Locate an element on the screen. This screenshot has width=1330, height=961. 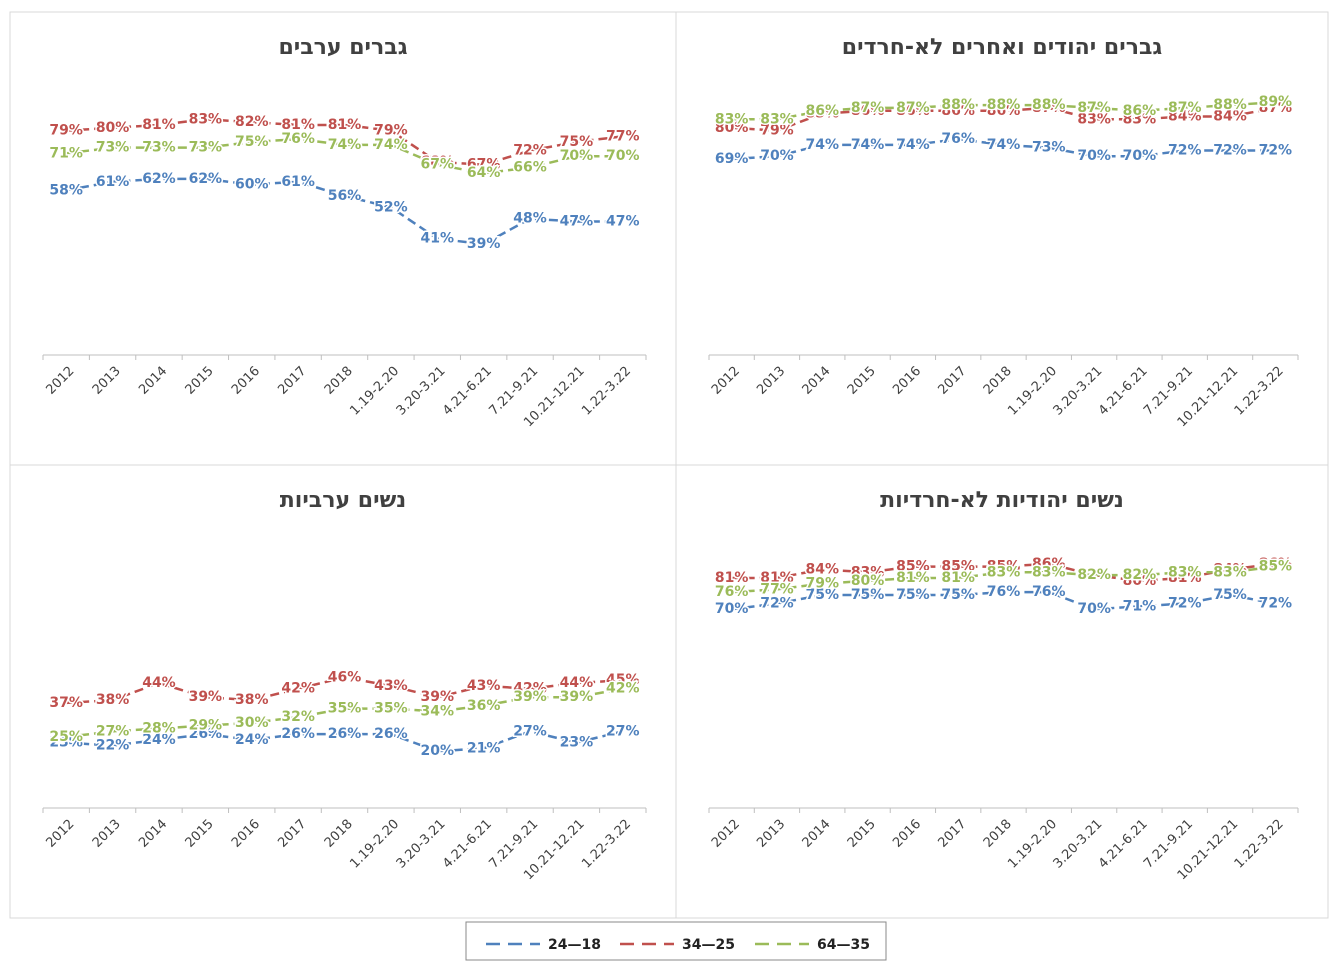
x-tick-label: 2013 is located at coordinates (771, 381).